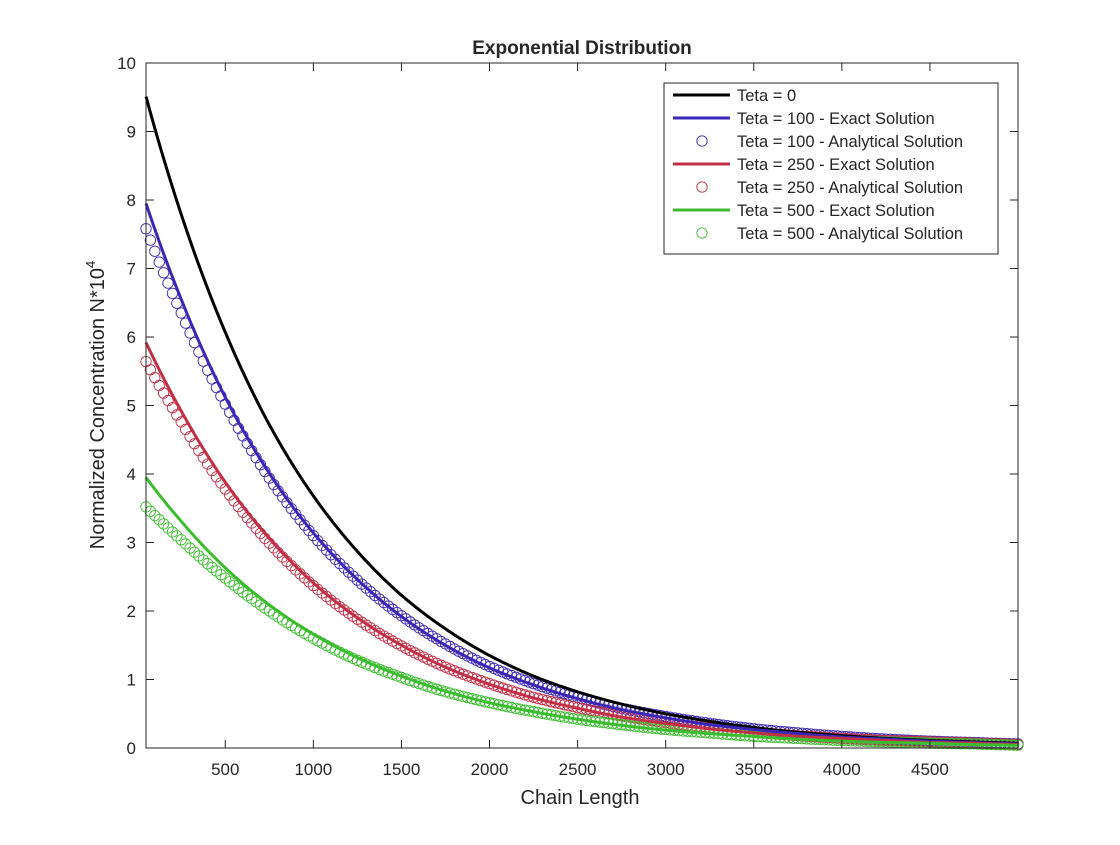  Describe the element at coordinates (225, 769) in the screenshot. I see `x-tick-label: 500` at that location.